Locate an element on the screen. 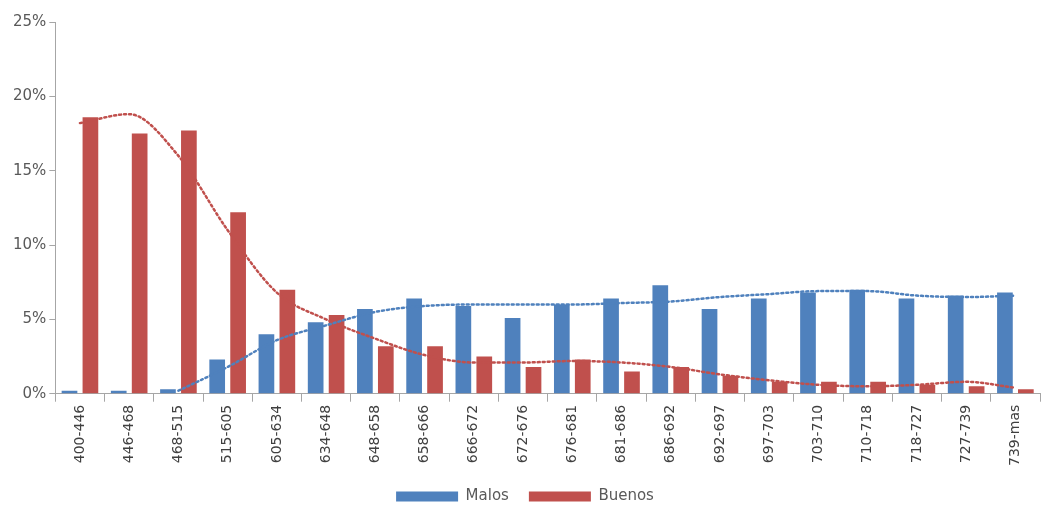 Image resolution: width=1054 pixels, height=520 pixels. x-tick-label: 605-634 is located at coordinates (275, 434).